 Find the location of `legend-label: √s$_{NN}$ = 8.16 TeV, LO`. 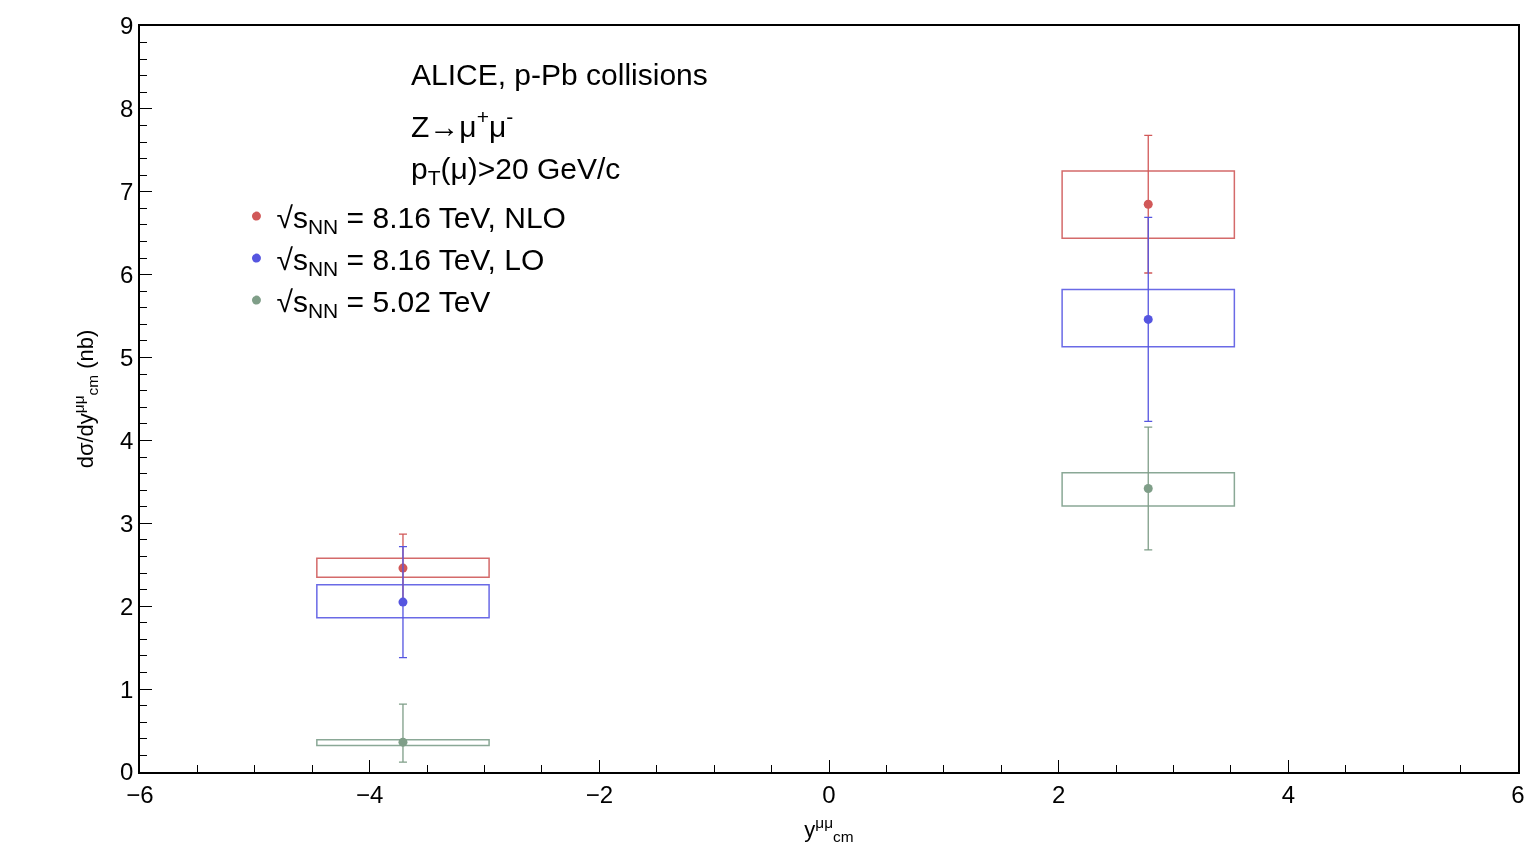

legend-label: √s$_{NN}$ = 8.16 TeV, LO is located at coordinates (410, 261).